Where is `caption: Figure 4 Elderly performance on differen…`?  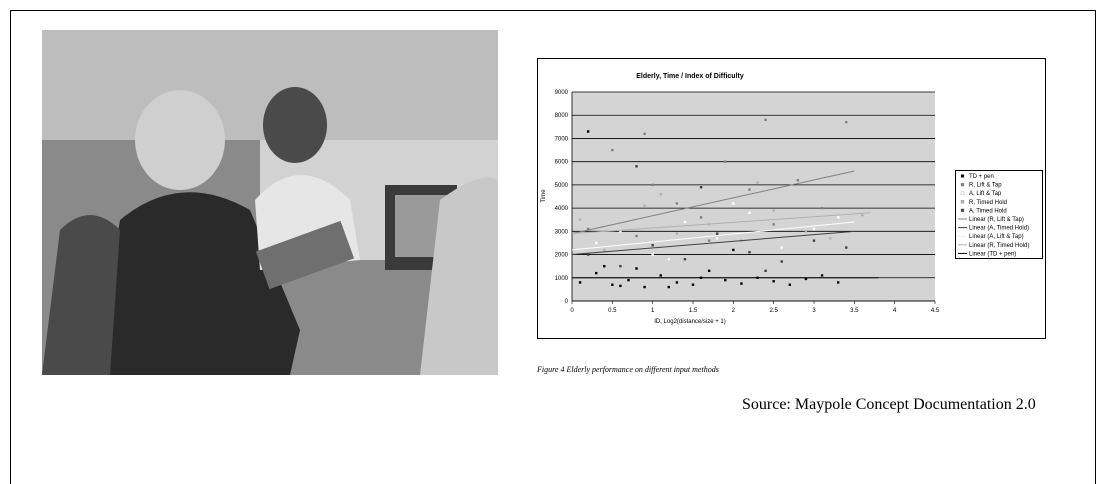 caption: Figure 4 Elderly performance on differen… is located at coordinates (627, 369).